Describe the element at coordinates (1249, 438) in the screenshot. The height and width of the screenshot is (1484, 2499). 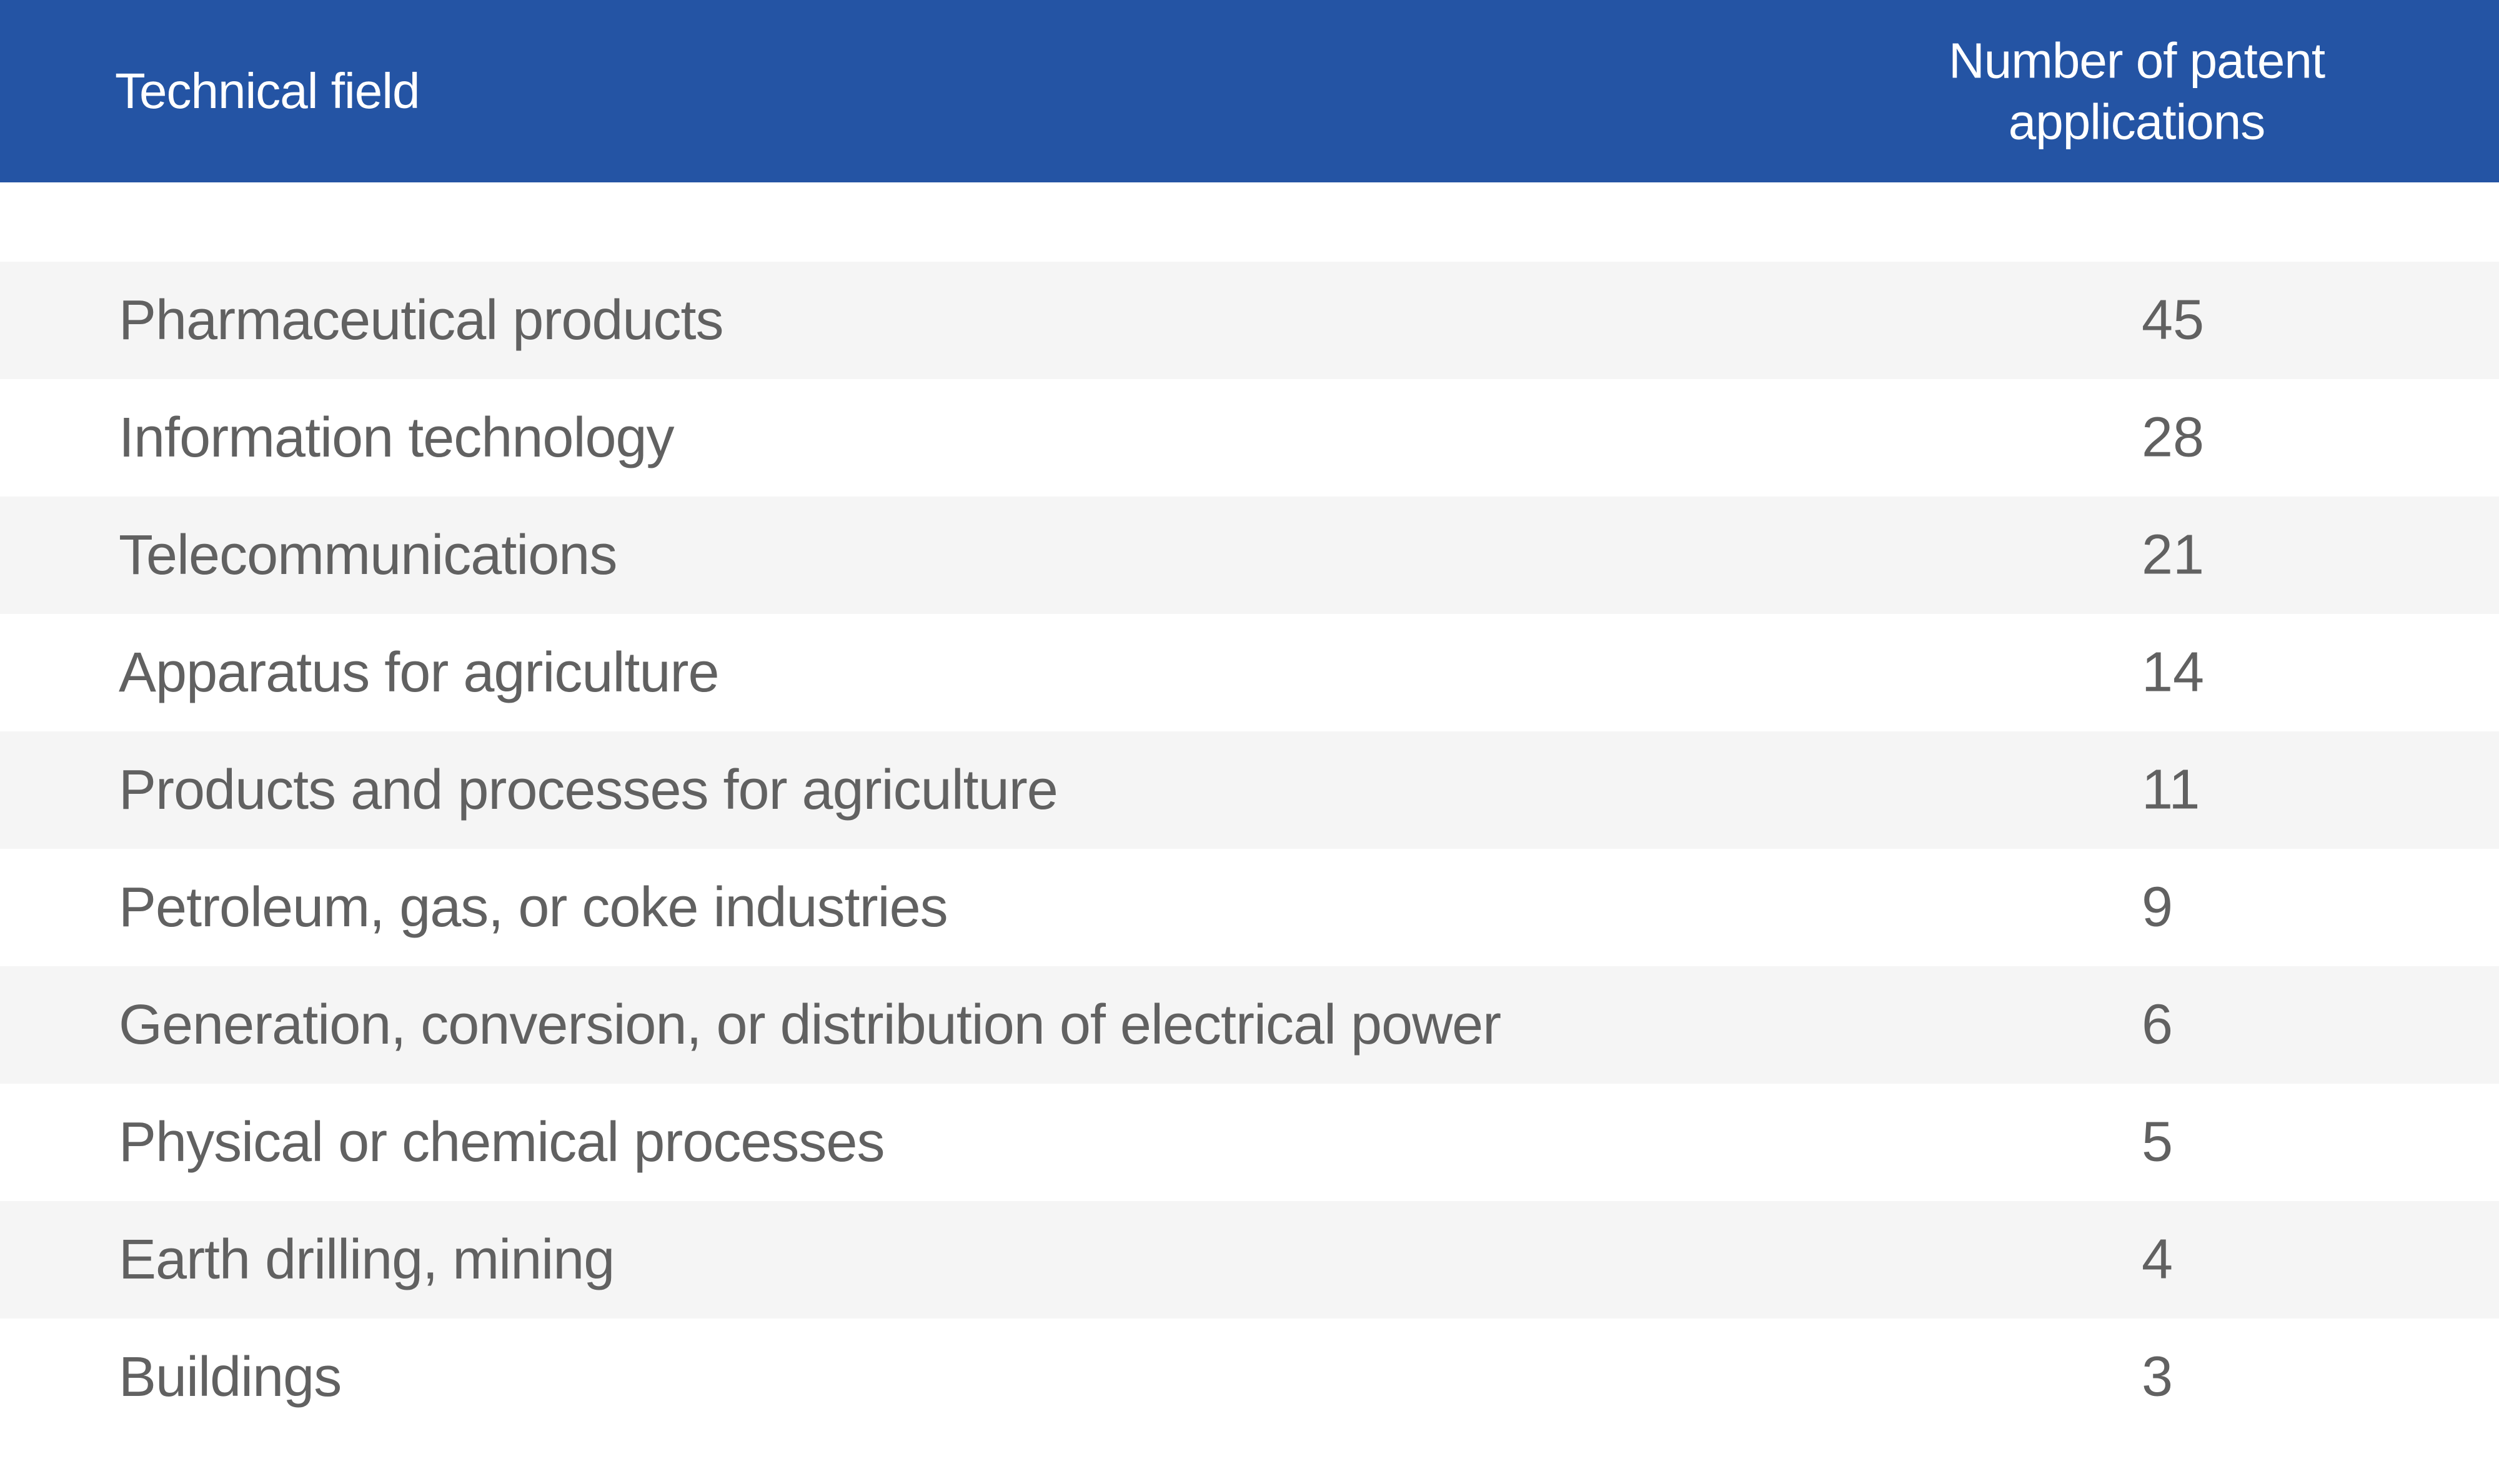
I see `table-row: Information technology 28` at that location.